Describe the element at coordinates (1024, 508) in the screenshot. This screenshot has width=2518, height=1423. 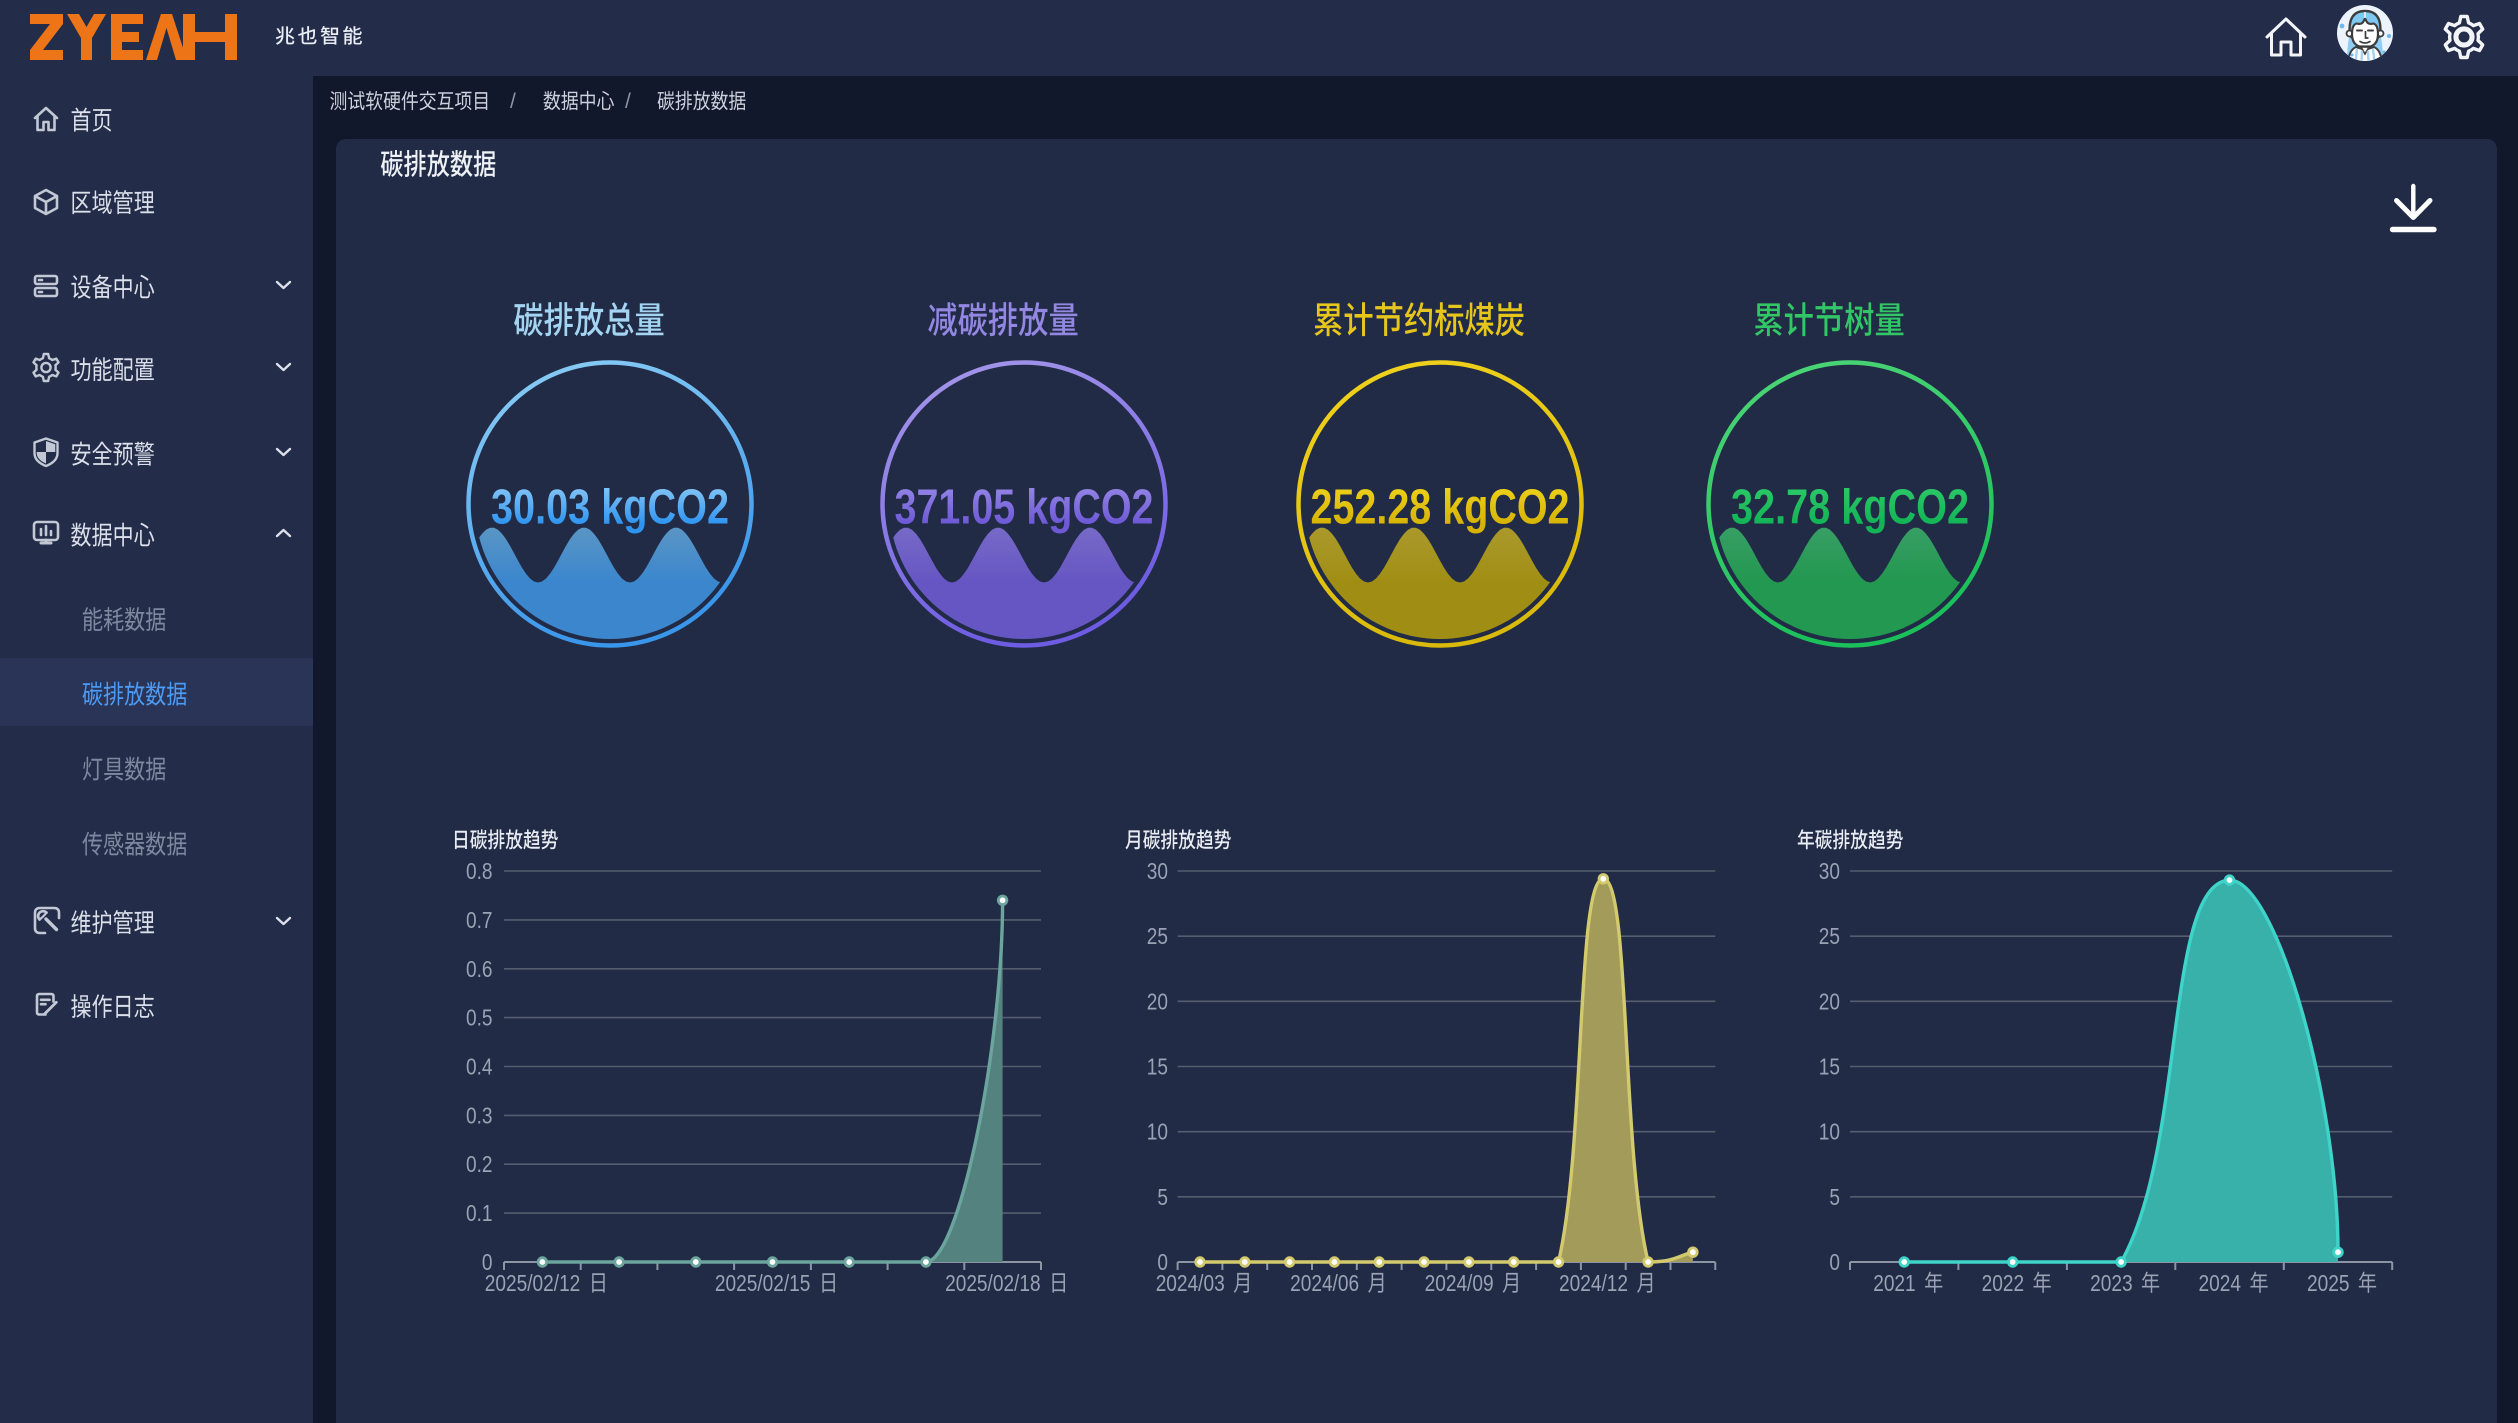
I see `svg-text: 371.05 kgCO2` at that location.